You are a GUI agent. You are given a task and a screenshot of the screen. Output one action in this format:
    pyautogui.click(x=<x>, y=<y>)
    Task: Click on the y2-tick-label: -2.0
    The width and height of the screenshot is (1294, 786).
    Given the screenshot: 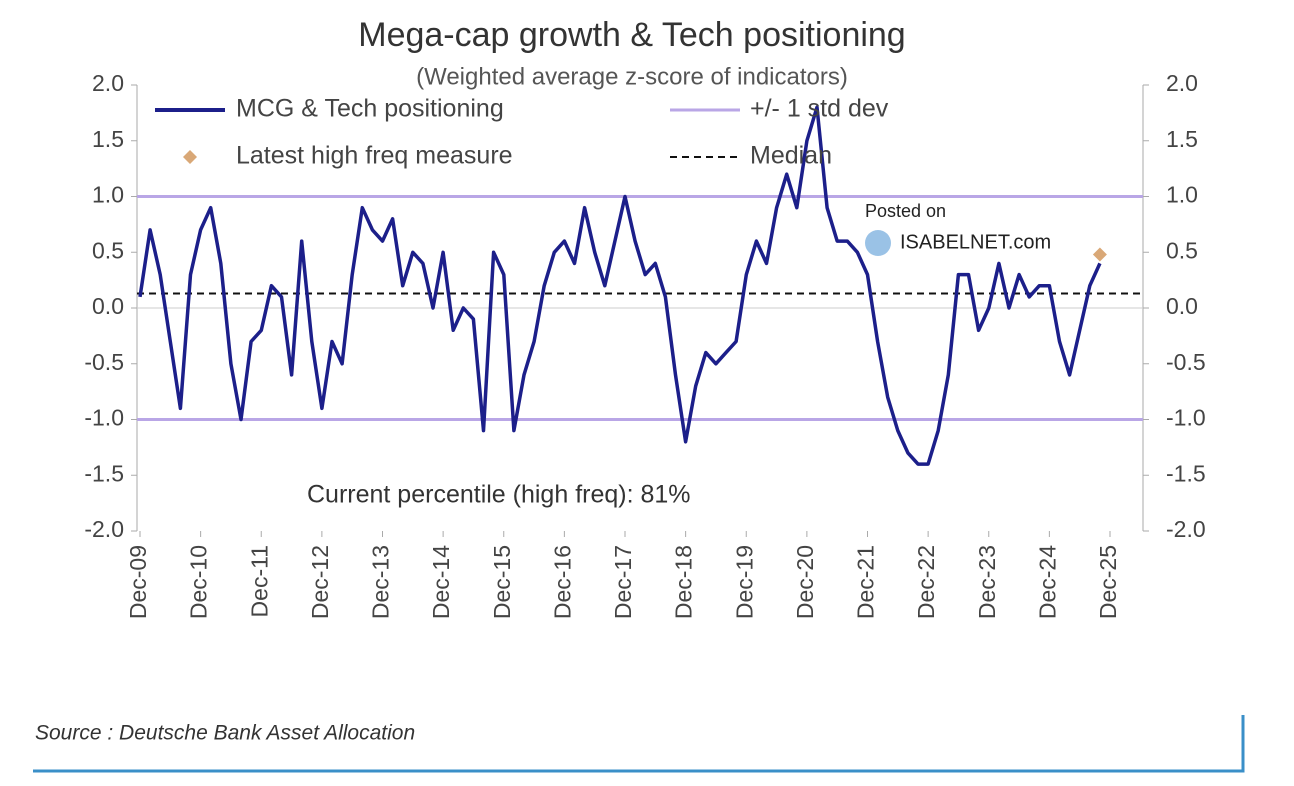 What is the action you would take?
    pyautogui.click(x=1186, y=529)
    